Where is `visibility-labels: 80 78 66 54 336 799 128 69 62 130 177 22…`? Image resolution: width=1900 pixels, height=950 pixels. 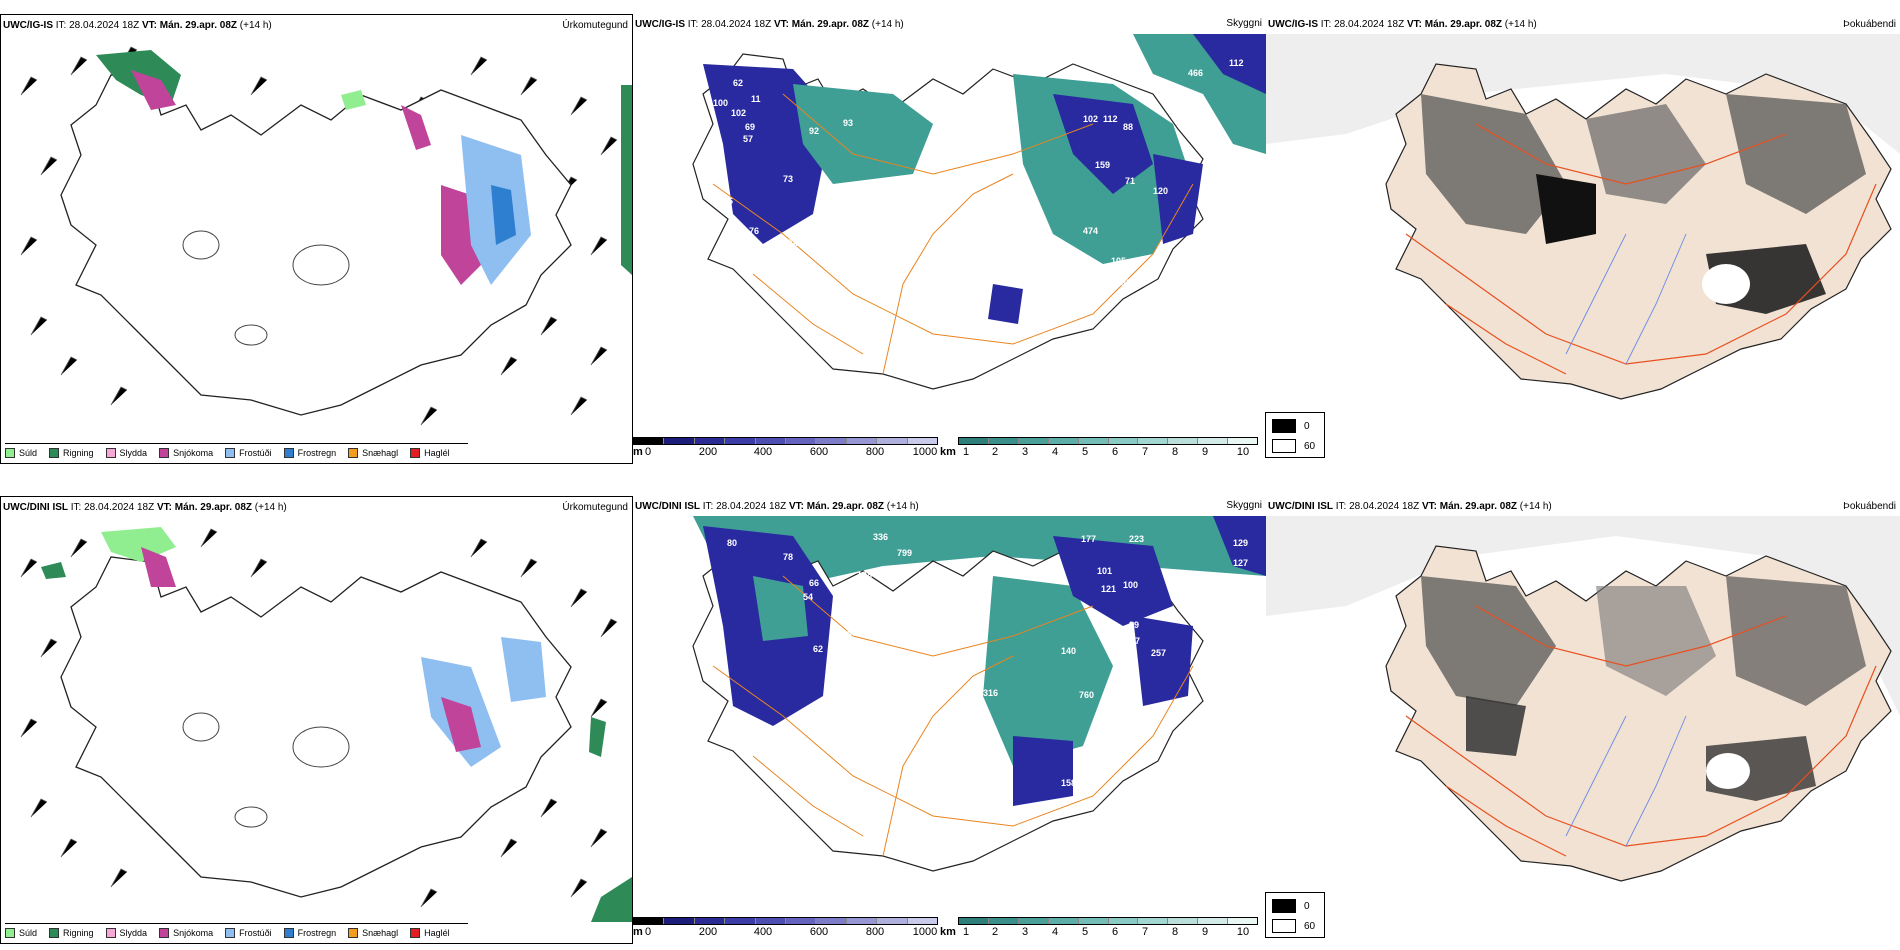
visibility-labels: 80 78 66 54 336 799 128 69 62 130 177 22… is located at coordinates (987, 660).